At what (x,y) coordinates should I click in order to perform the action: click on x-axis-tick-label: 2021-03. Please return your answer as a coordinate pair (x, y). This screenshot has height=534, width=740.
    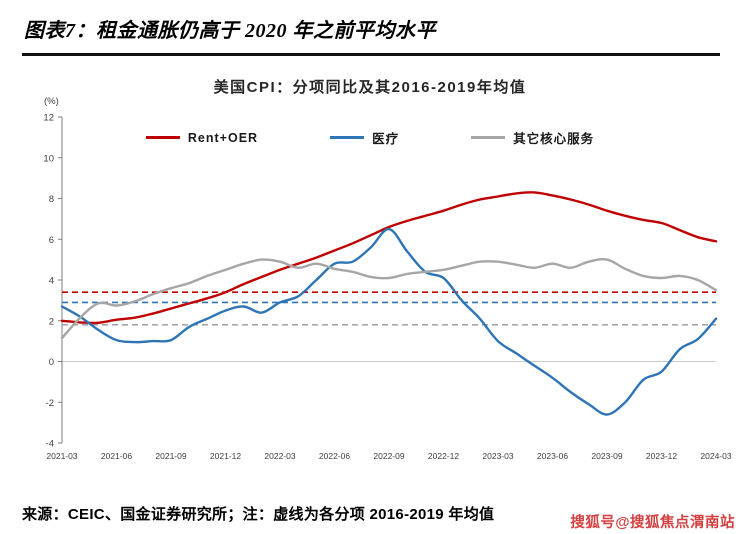
    Looking at the image, I should click on (61, 456).